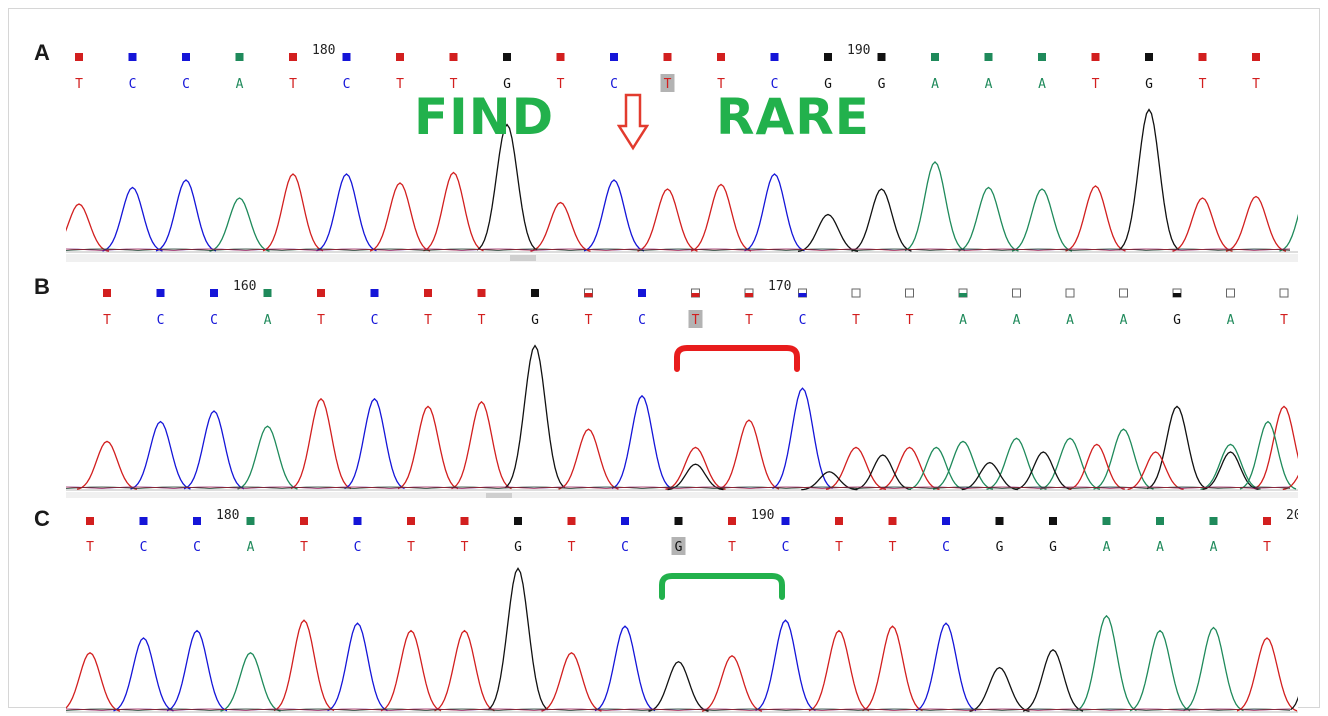 Image resolution: width=1328 pixels, height=716 pixels. I want to click on panel-label-a: A, so click(42, 52).